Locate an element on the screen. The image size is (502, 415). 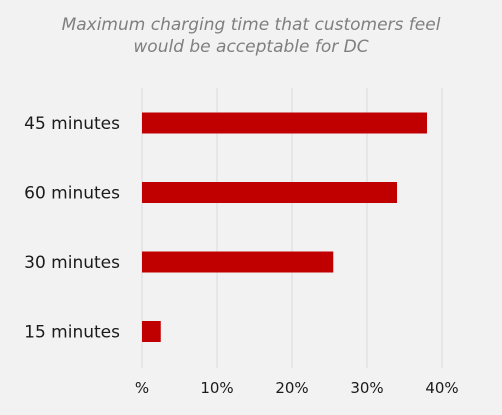
category-label-15-minutes: 15 minutes is located at coordinates (72, 333).